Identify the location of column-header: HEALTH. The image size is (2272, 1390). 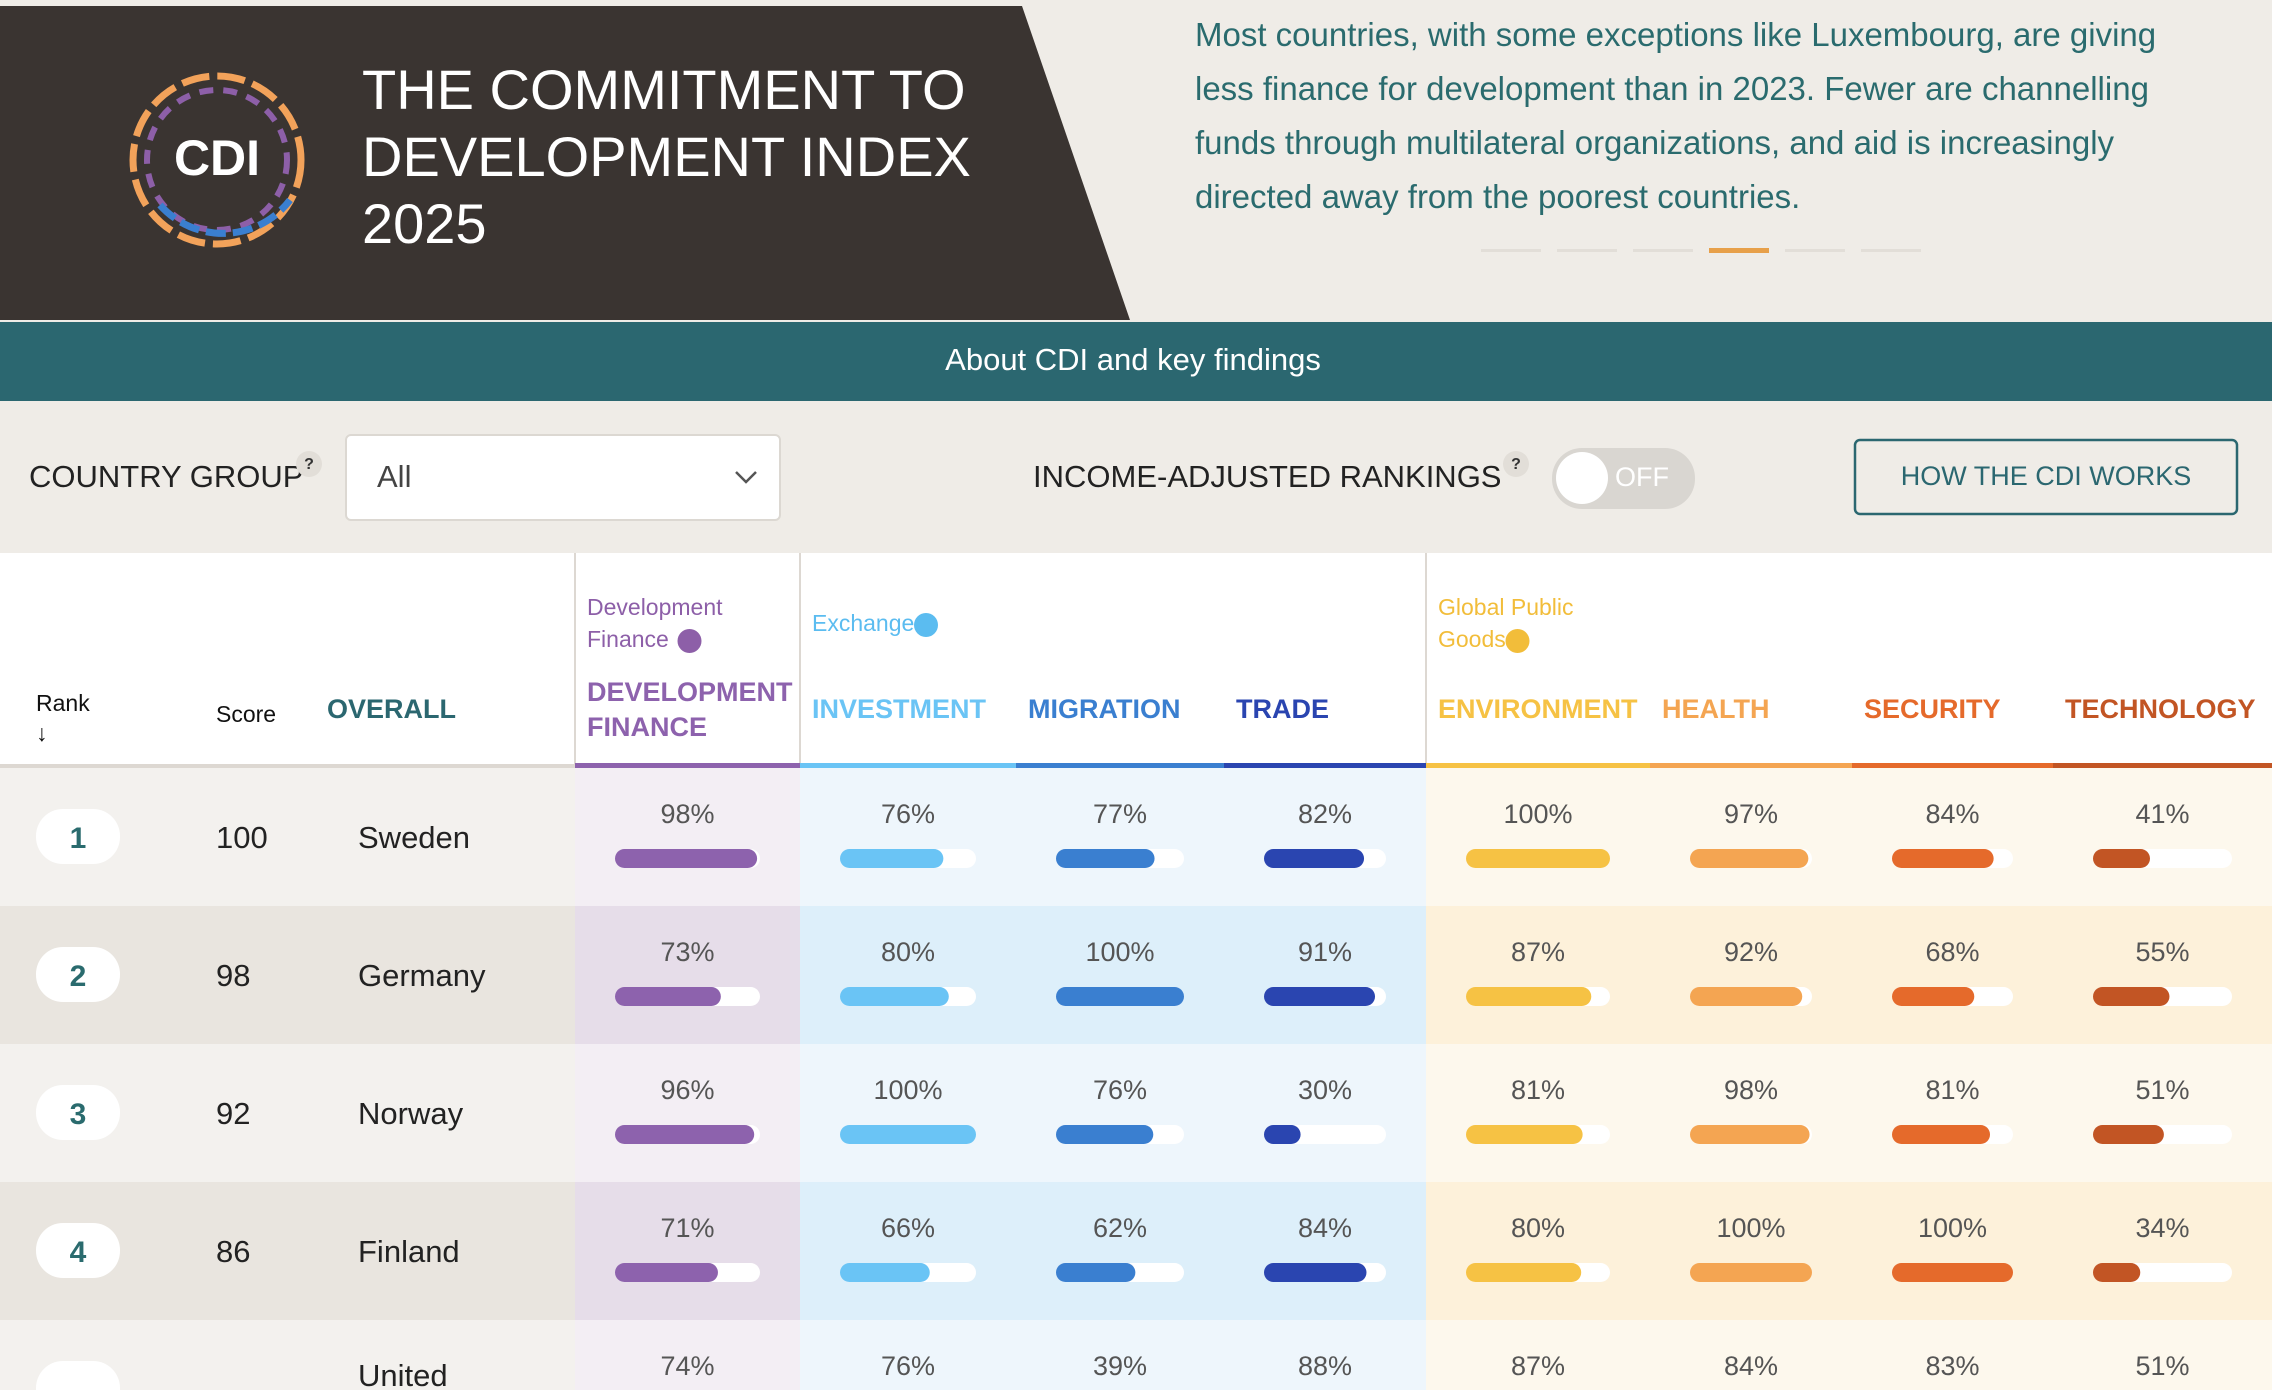
(1716, 709).